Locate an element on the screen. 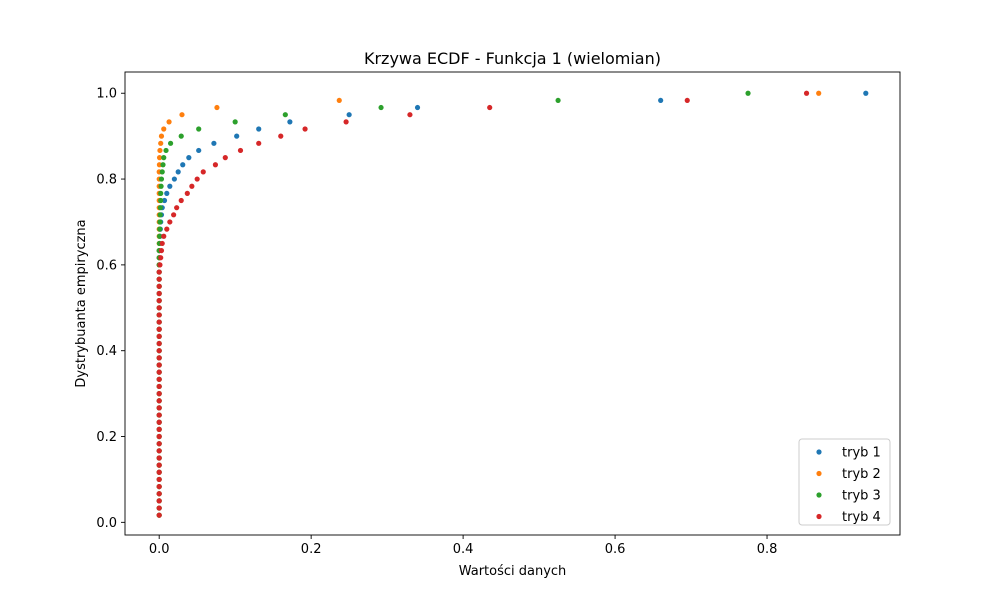 This screenshot has width=1000, height=600. y-tick-label: 0.0 is located at coordinates (106, 523).